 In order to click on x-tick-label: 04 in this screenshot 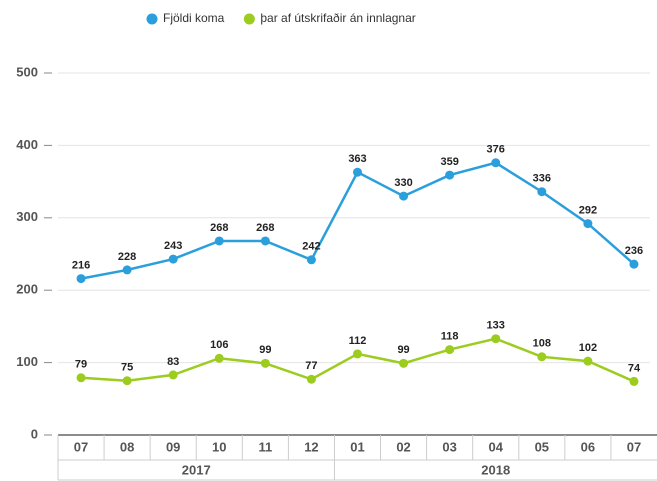, I will do `click(495, 446)`.